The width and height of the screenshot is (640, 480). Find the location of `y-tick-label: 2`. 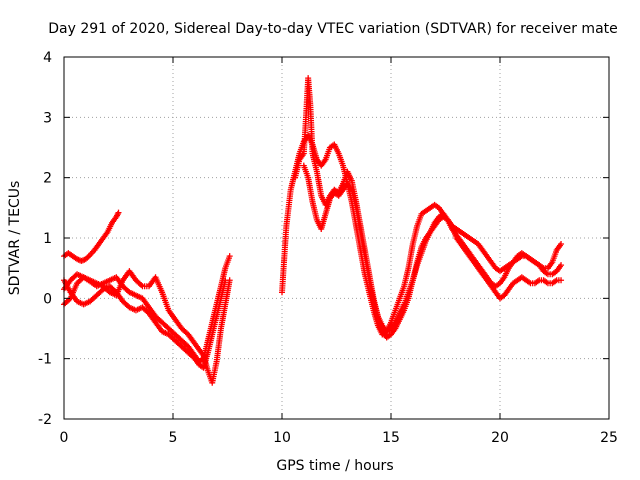

y-tick-label: 2 is located at coordinates (47, 179).